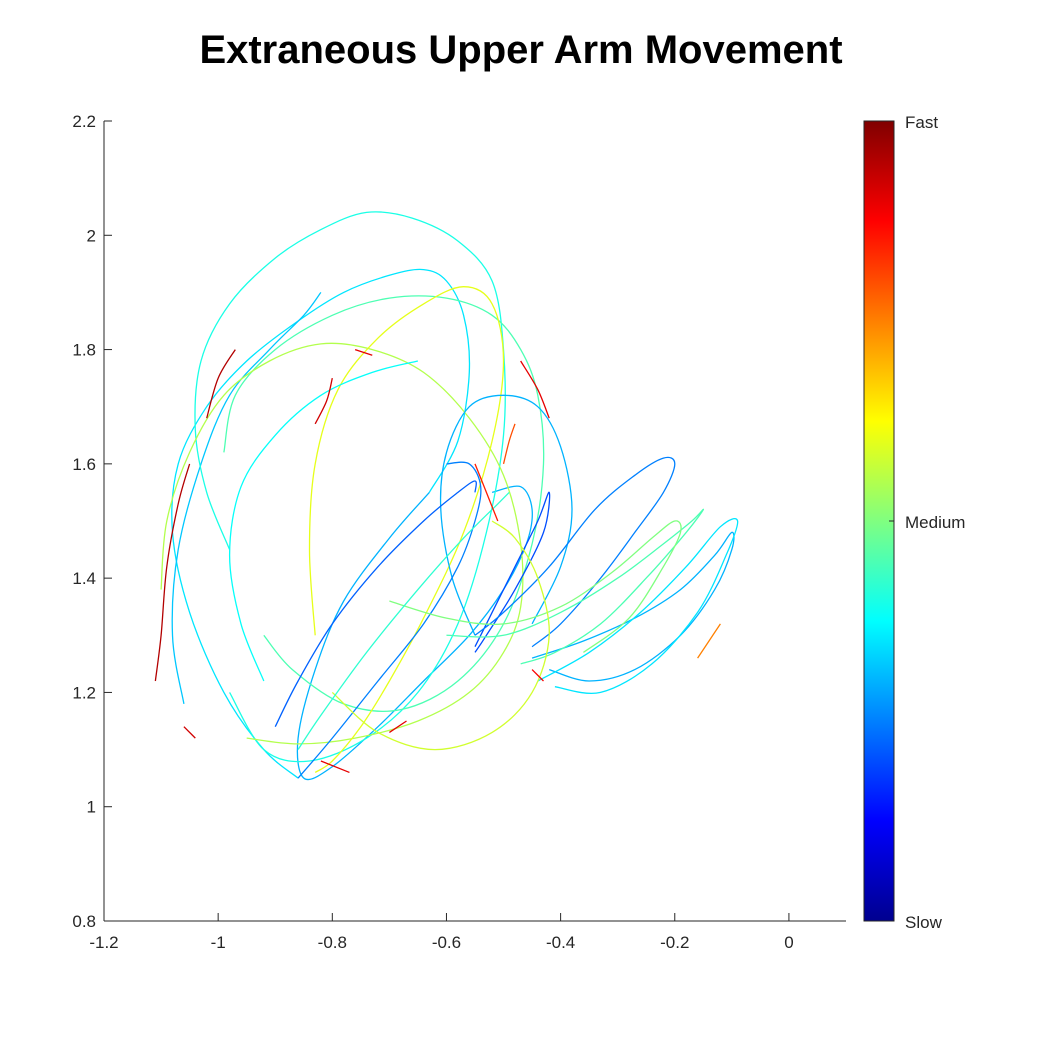 This screenshot has height=1042, width=1042. What do you see at coordinates (84, 464) in the screenshot?
I see `y-tick-label: 1.6` at bounding box center [84, 464].